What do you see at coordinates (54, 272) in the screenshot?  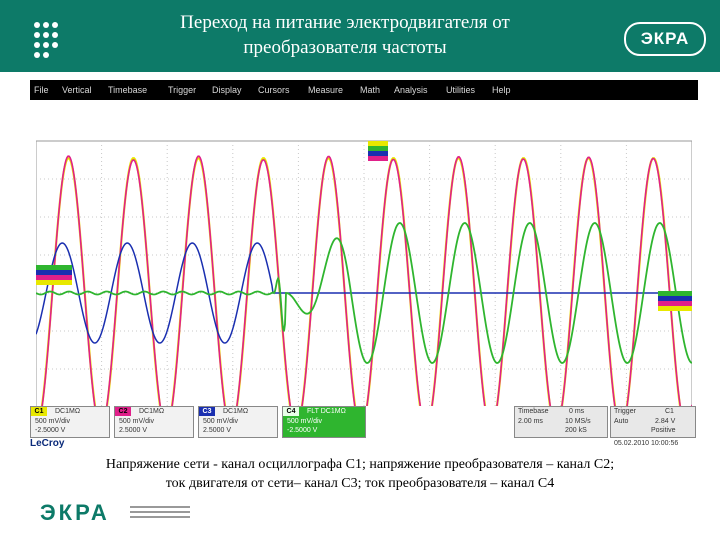 I see `marker-c3-left` at bounding box center [54, 272].